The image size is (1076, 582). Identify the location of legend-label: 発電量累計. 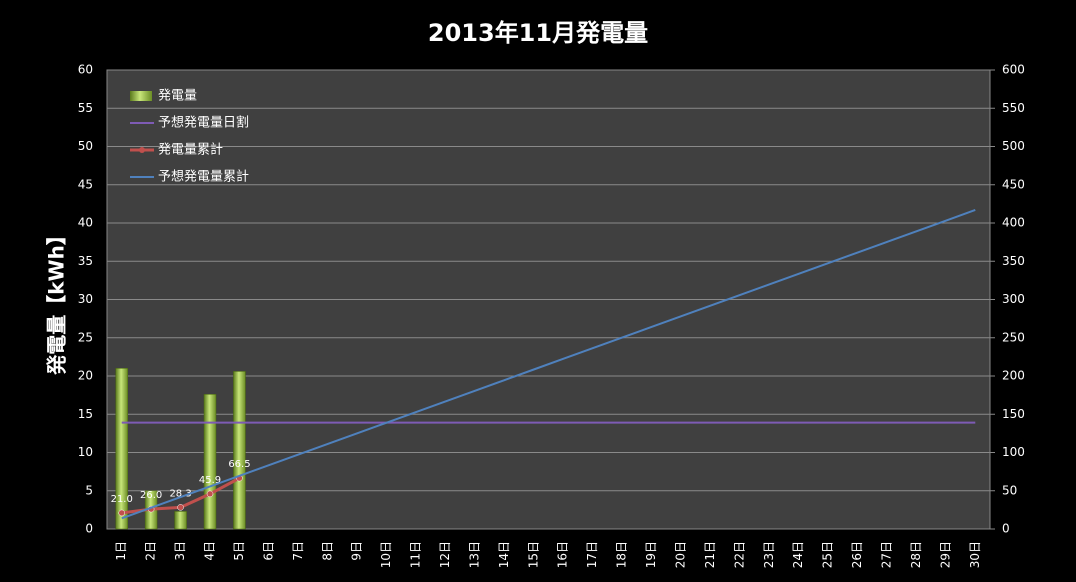
(190, 150).